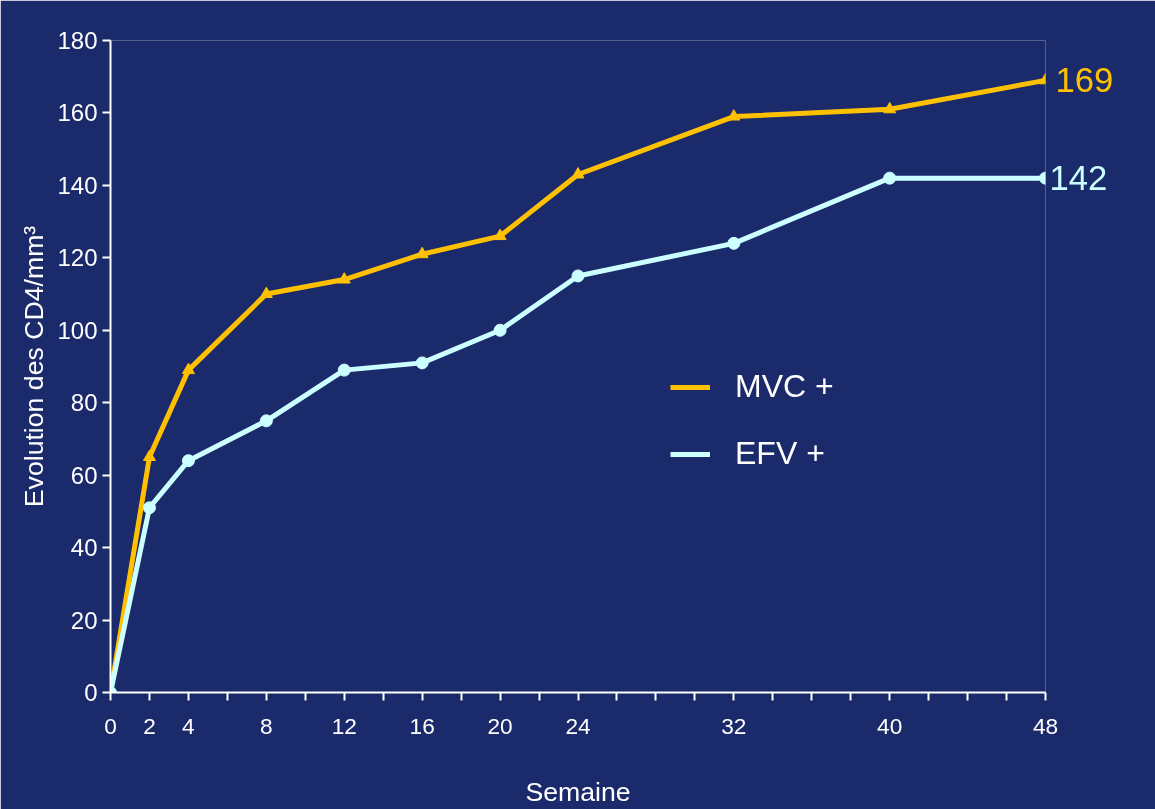  What do you see at coordinates (500, 725) in the screenshot?
I see `x-tick-label: 20` at bounding box center [500, 725].